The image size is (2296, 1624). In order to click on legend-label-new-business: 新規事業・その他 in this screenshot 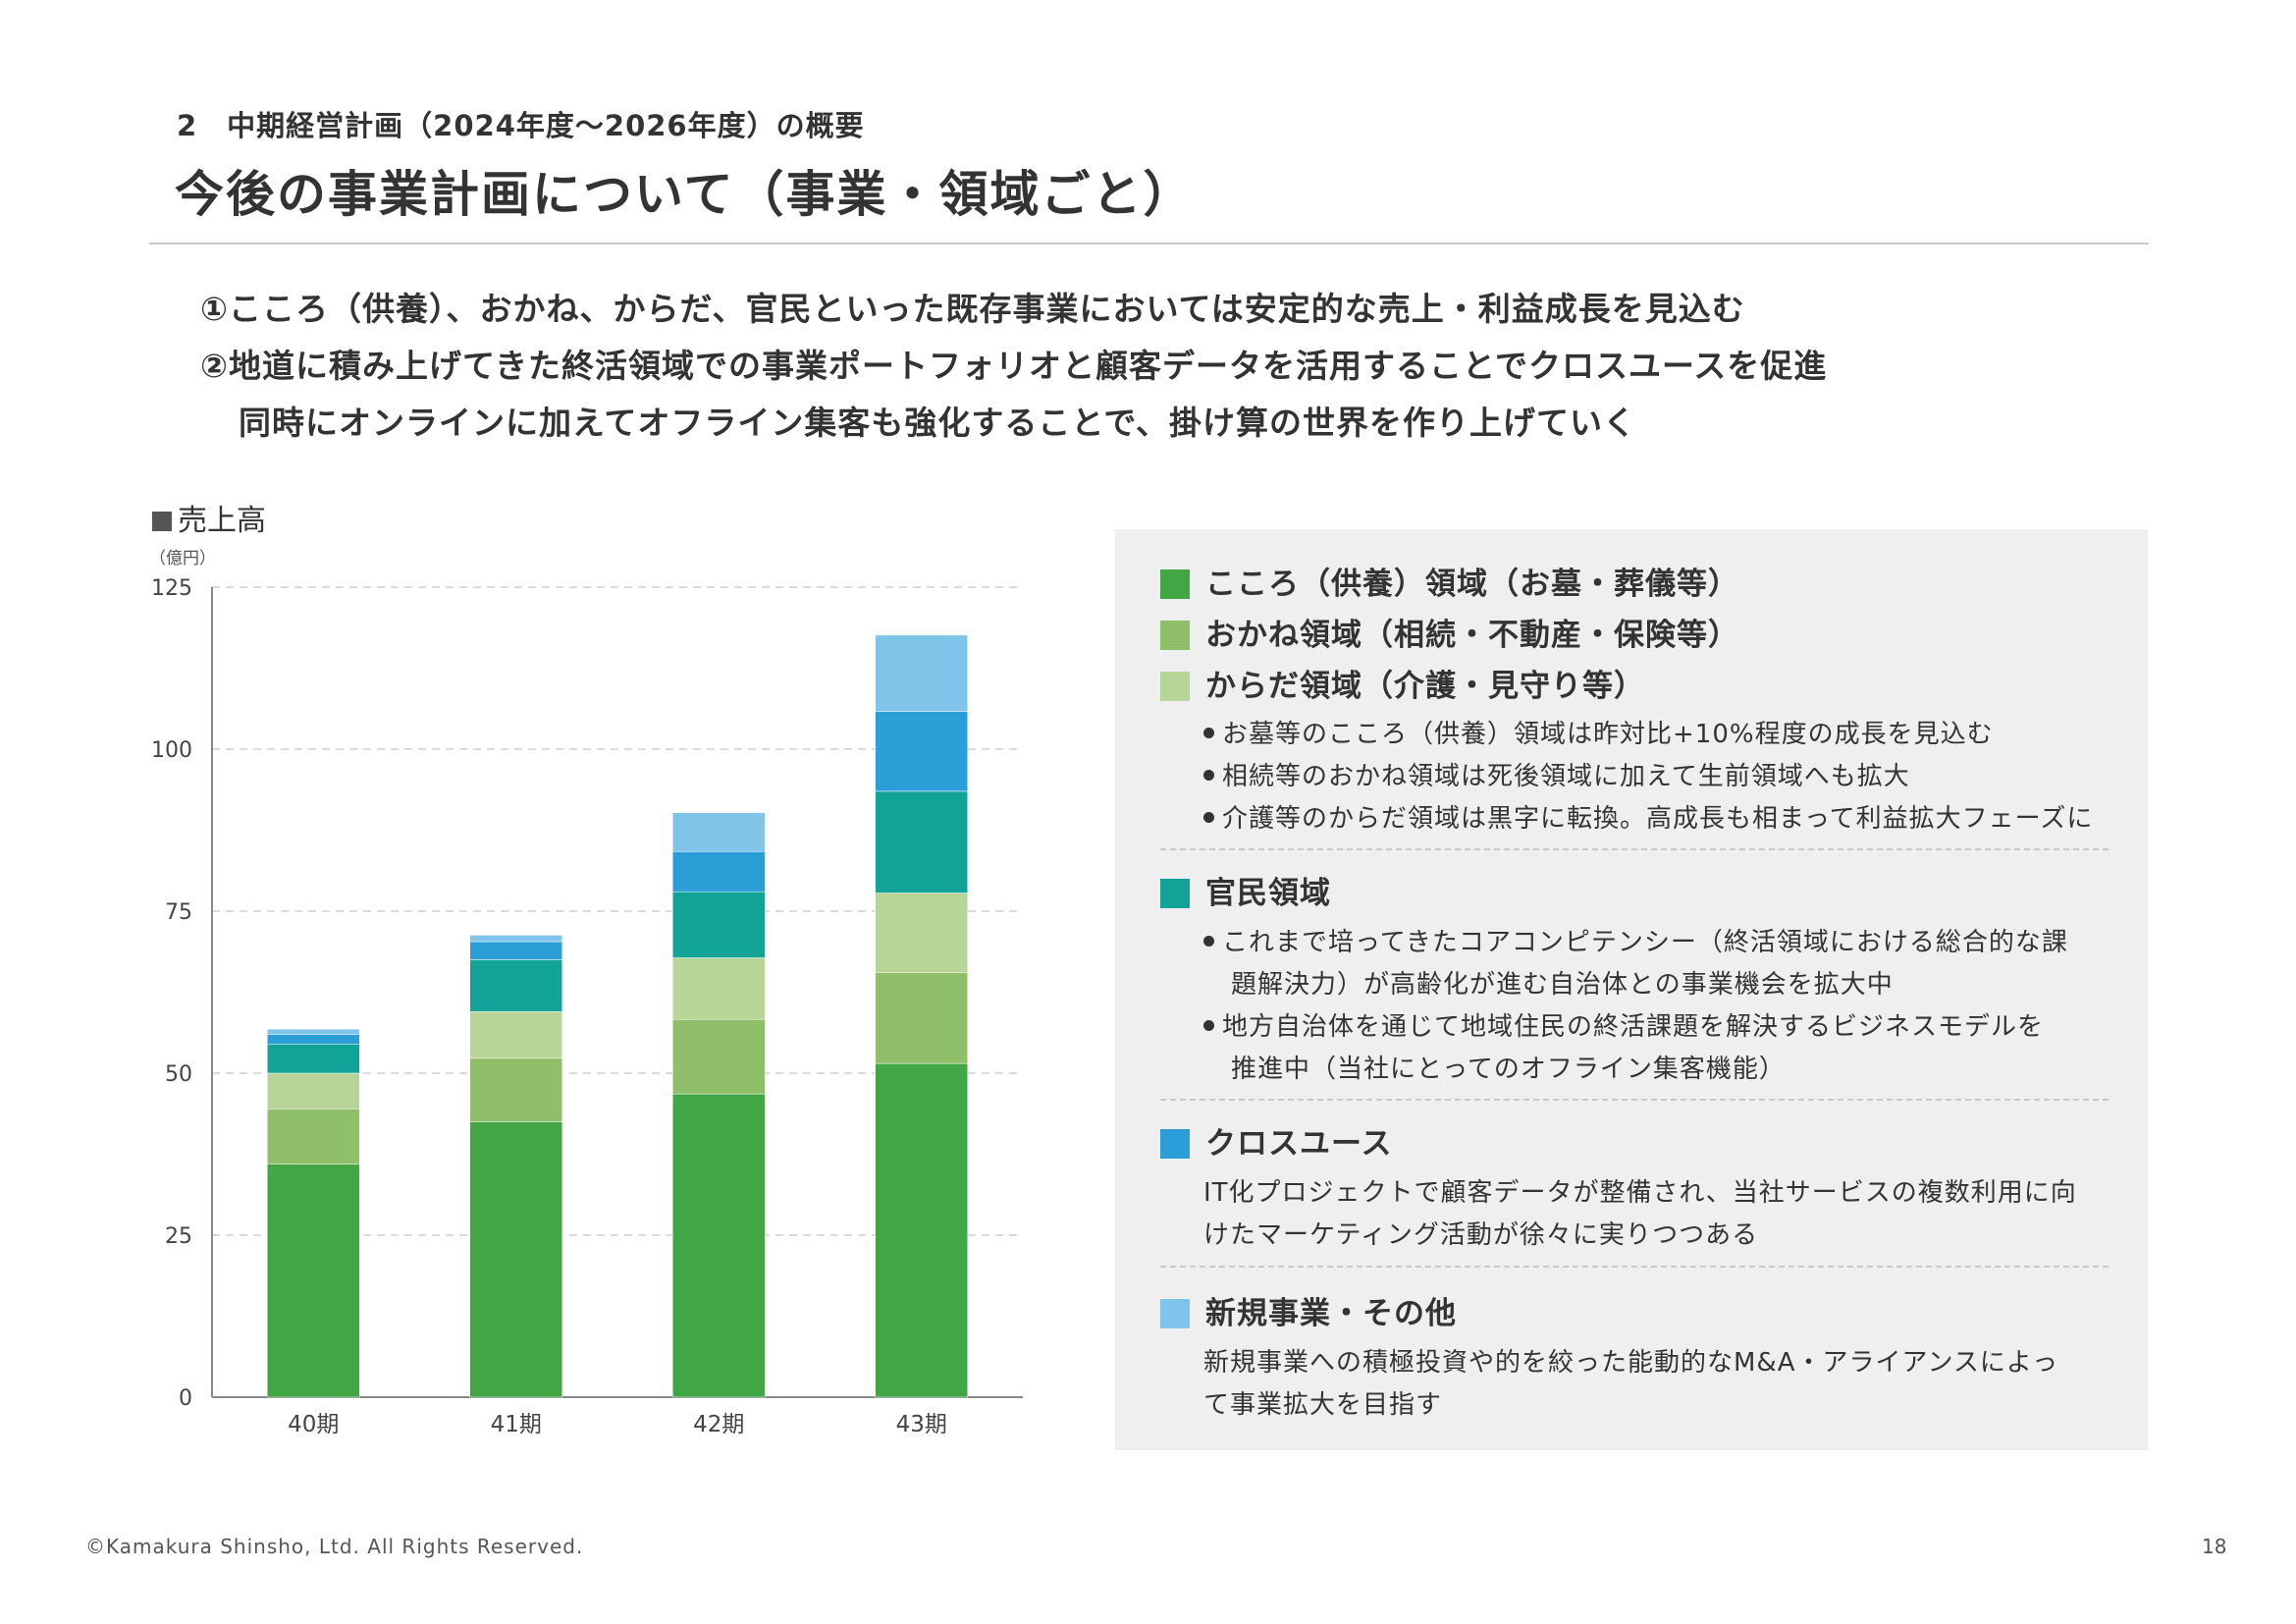, I will do `click(1331, 1313)`.